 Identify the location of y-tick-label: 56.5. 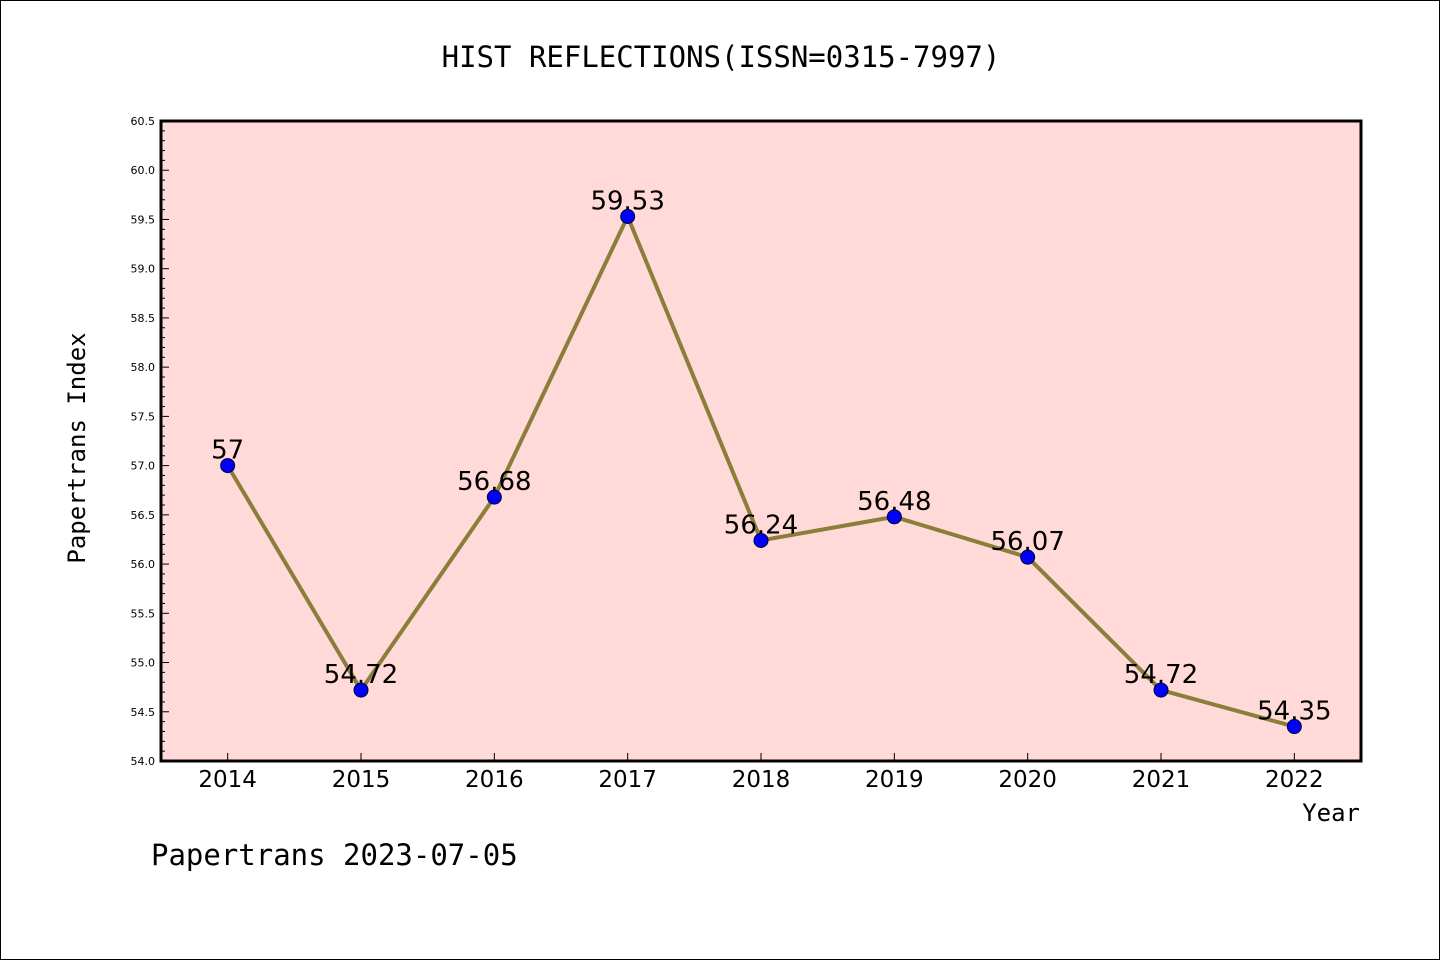
(143, 515).